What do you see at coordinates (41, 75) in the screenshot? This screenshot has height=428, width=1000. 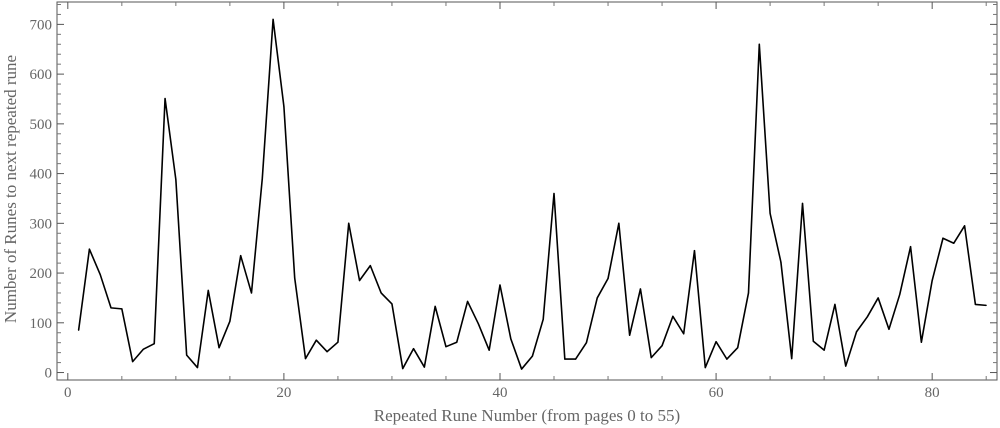 I see `y-tick-label: 600` at bounding box center [41, 75].